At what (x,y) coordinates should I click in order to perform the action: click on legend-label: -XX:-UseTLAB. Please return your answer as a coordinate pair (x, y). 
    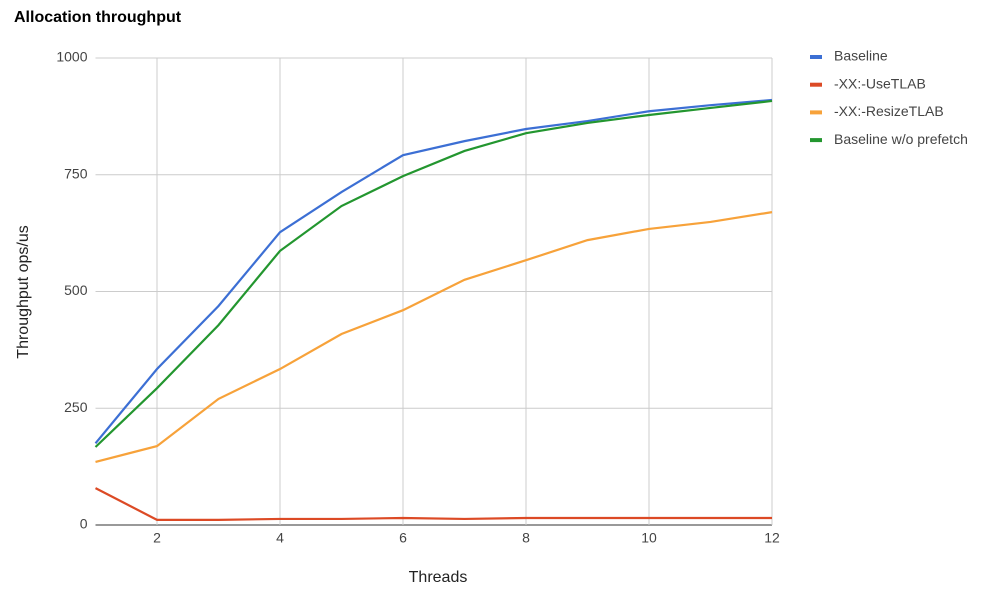
    Looking at the image, I should click on (880, 83).